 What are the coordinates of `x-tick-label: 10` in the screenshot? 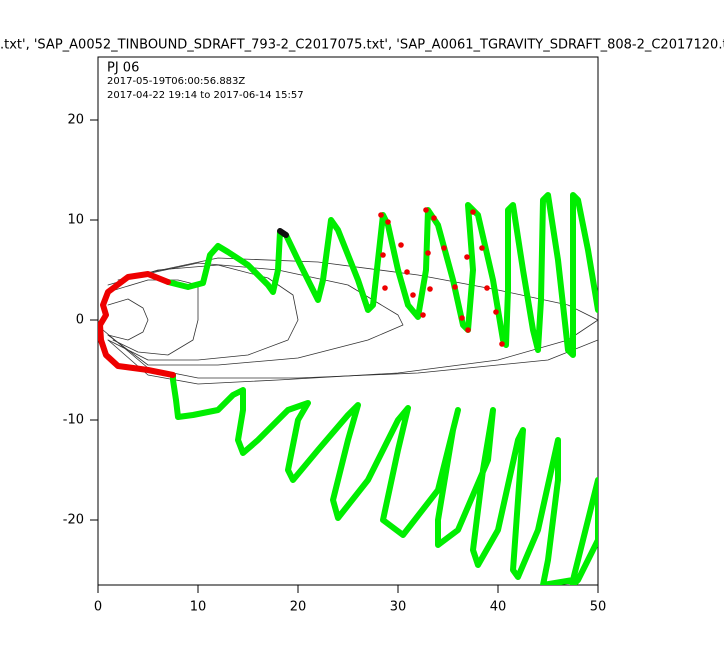 It's located at (198, 607).